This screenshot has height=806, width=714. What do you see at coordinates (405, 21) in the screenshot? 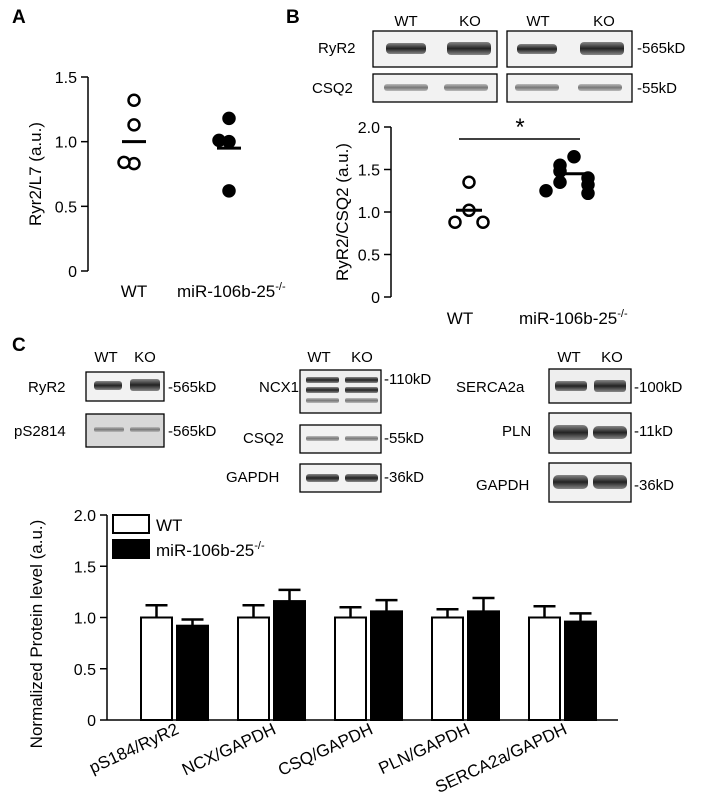
I see `blot-b-wt-1: WT` at bounding box center [405, 21].